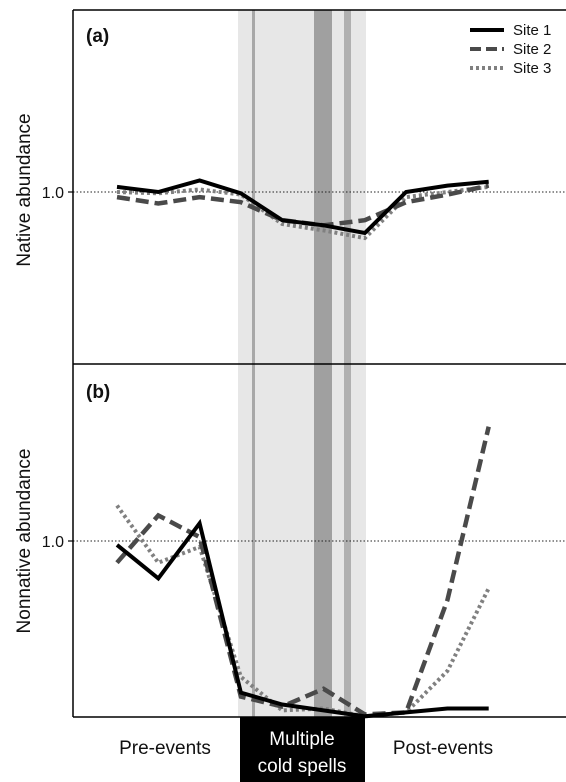 The width and height of the screenshot is (566, 782). I want to click on legend-label-site2: Site 2, so click(532, 49).